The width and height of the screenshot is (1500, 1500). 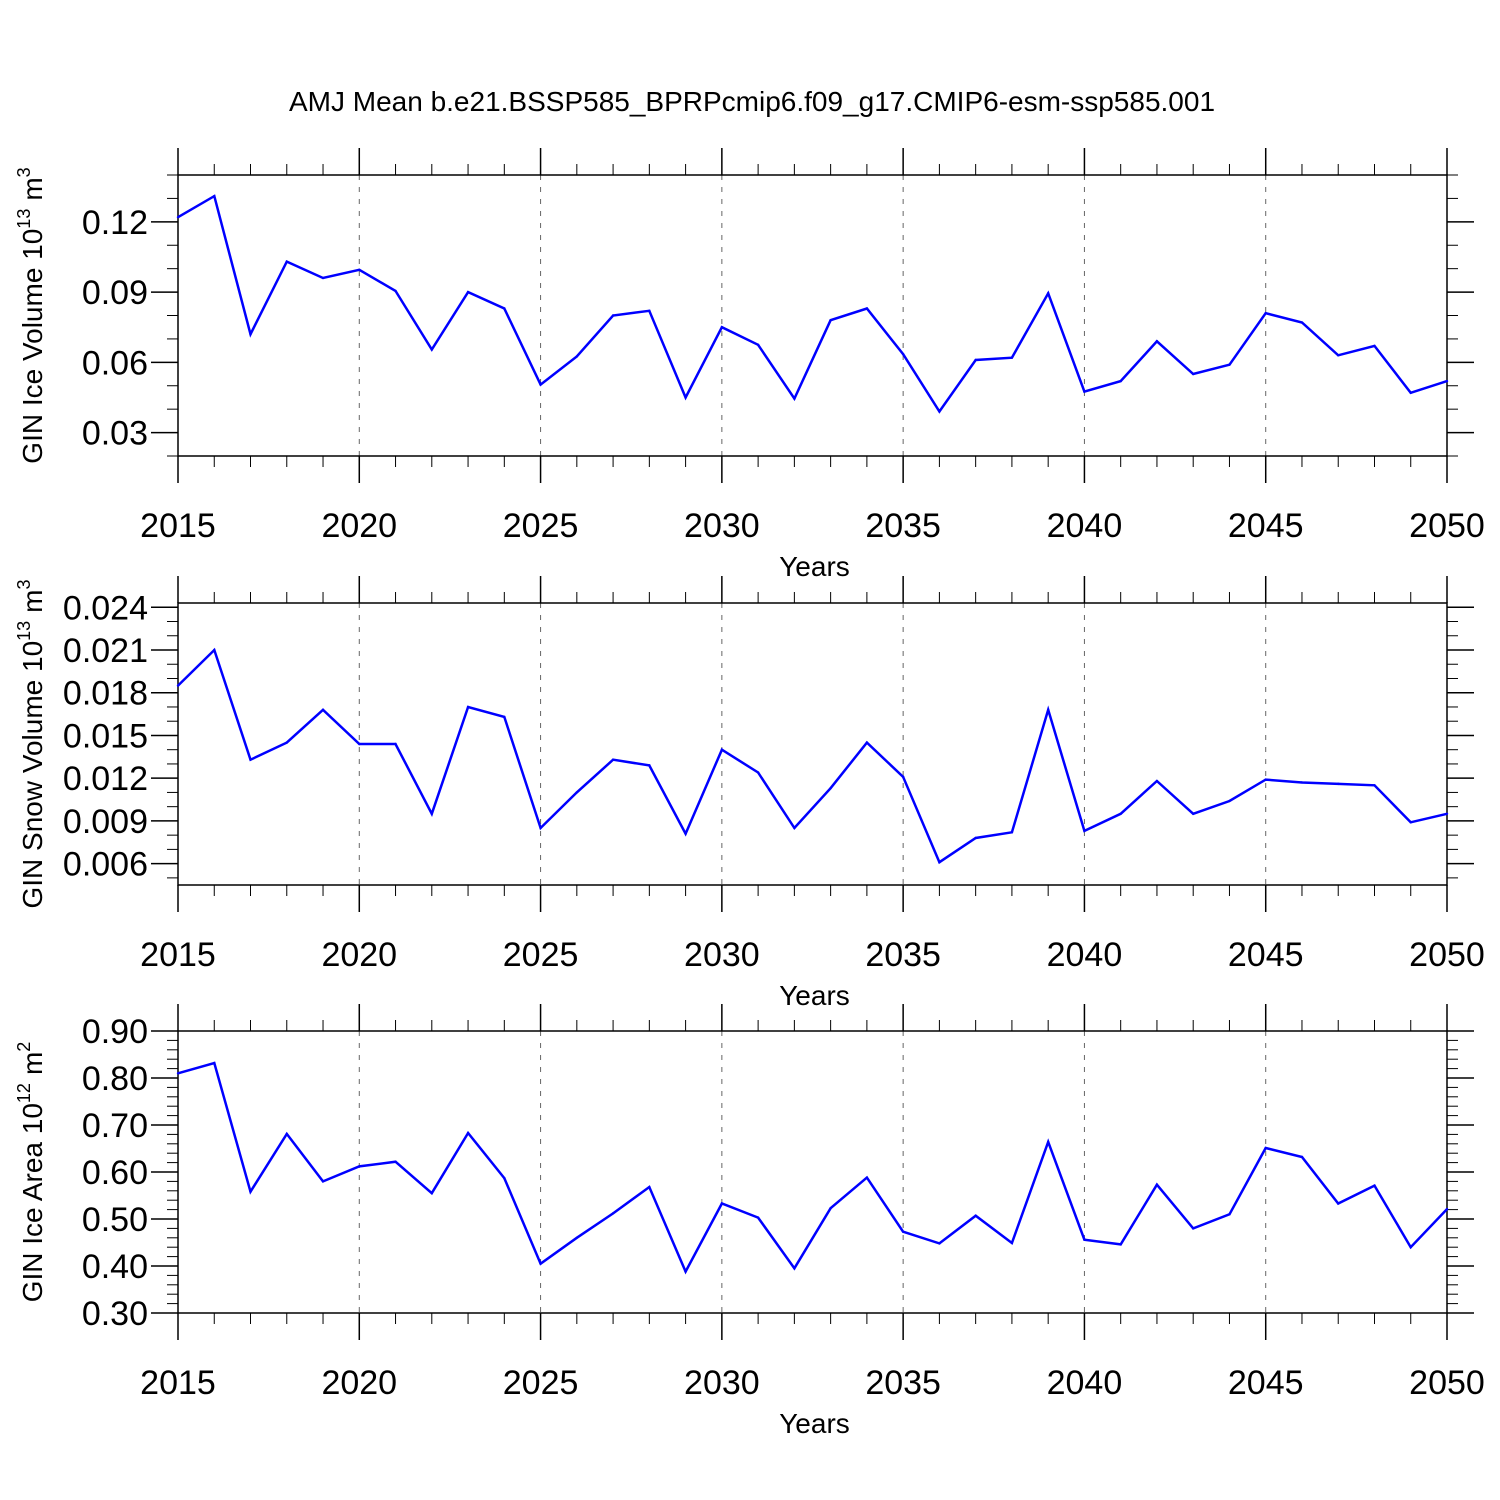 What do you see at coordinates (115, 434) in the screenshot?
I see `y-tick-label: 0.03` at bounding box center [115, 434].